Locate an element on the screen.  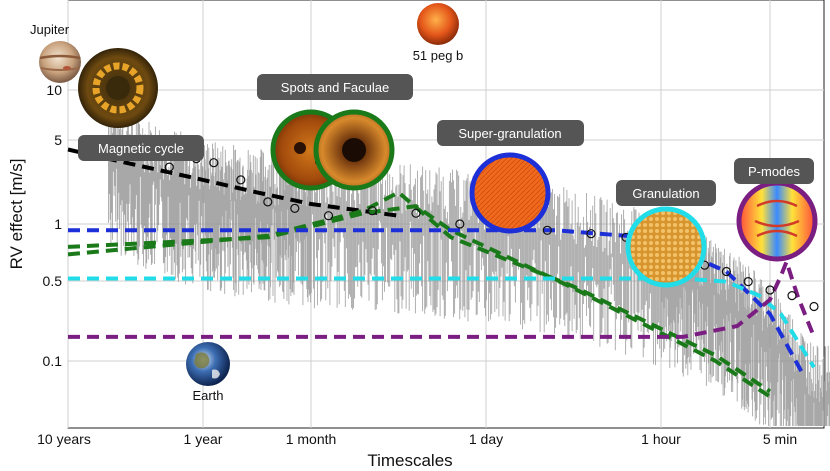
jupiter-object: Jupiter is located at coordinates (55, 52).